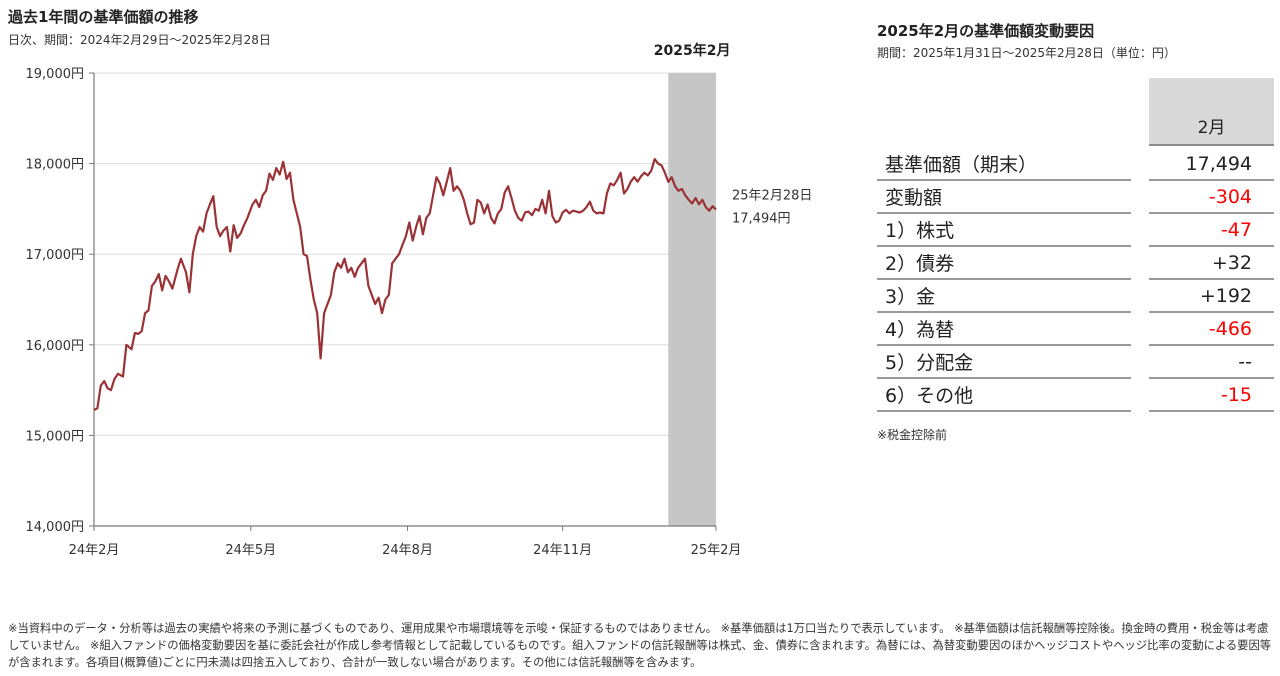  I want to click on table-row: 6）その他 -15, so click(1075, 395).